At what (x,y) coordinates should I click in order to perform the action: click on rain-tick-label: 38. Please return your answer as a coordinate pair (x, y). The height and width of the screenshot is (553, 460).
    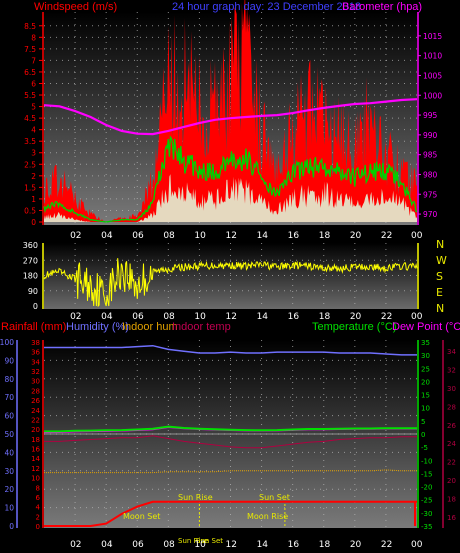
    Looking at the image, I should click on (35, 343).